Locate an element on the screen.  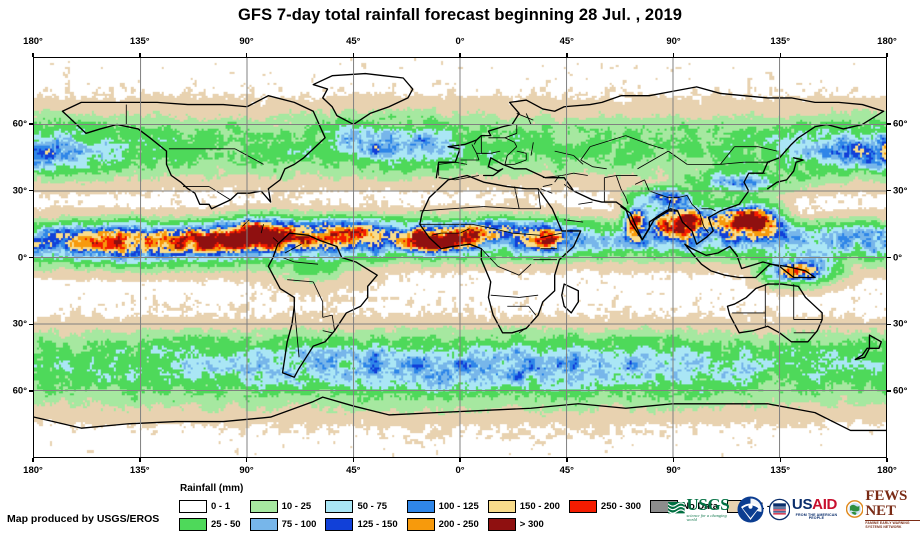
usaid-wordmark: USAID is located at coordinates (814, 505).